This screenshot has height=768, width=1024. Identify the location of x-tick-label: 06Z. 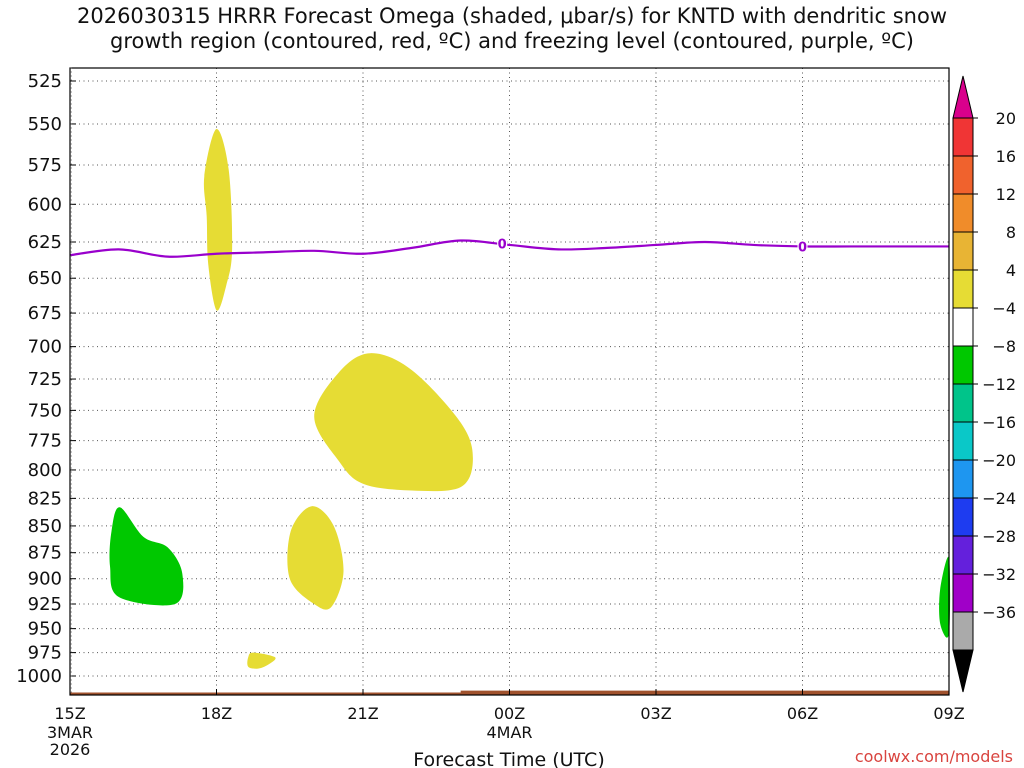
(802, 713).